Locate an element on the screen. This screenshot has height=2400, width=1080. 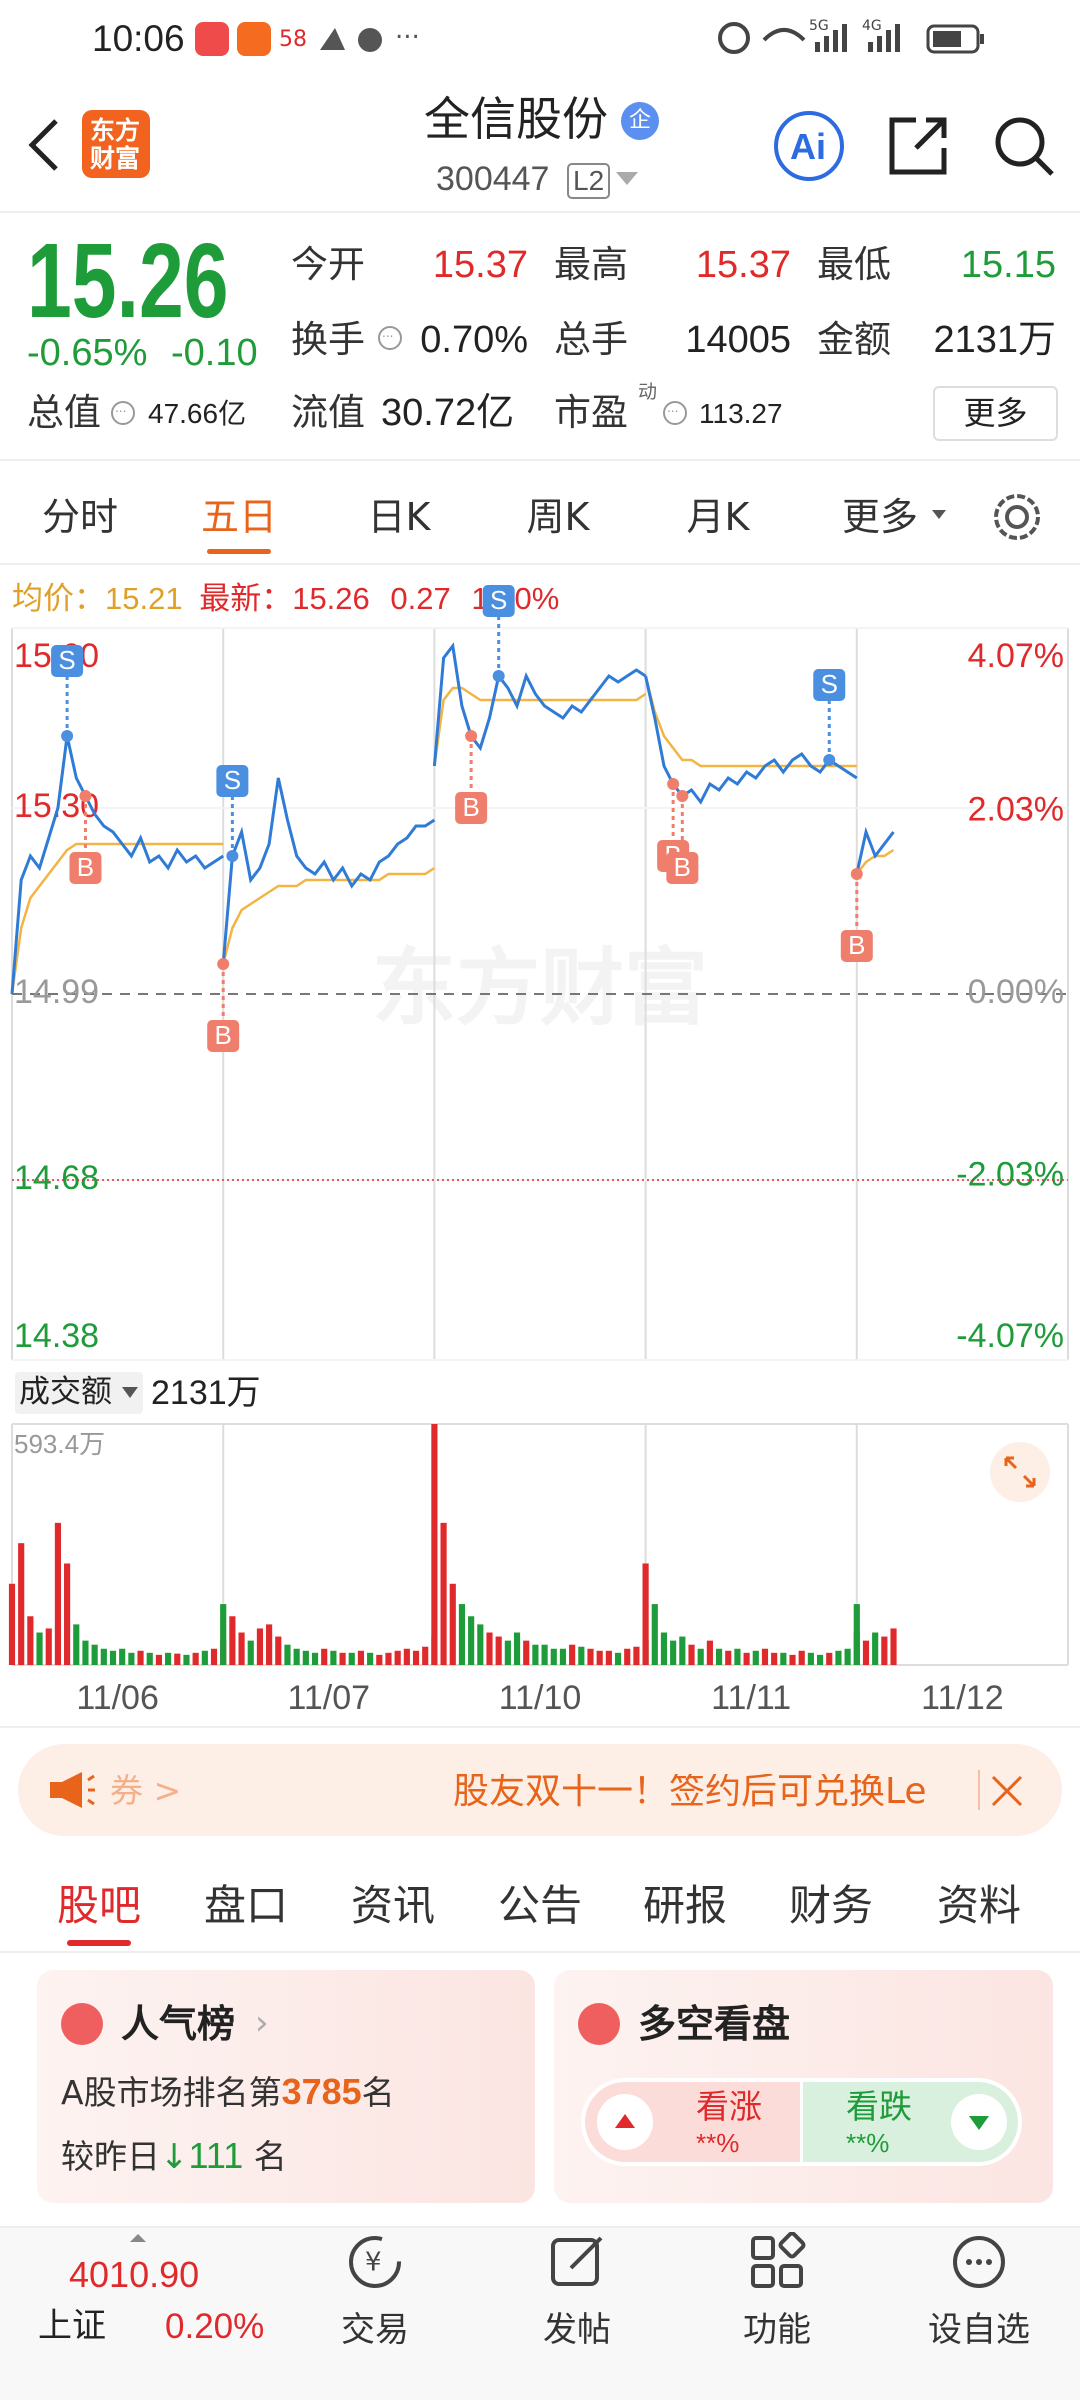
more-button: 更多 is located at coordinates (995, 413).